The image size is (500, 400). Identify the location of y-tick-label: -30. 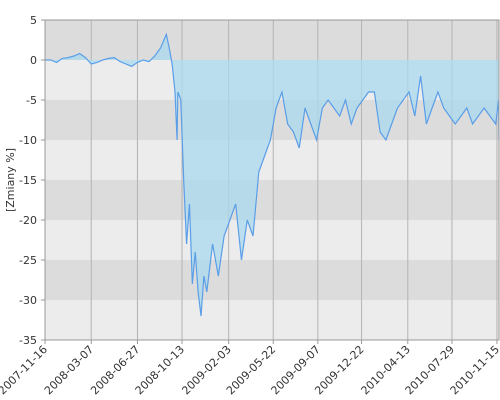
(28, 300).